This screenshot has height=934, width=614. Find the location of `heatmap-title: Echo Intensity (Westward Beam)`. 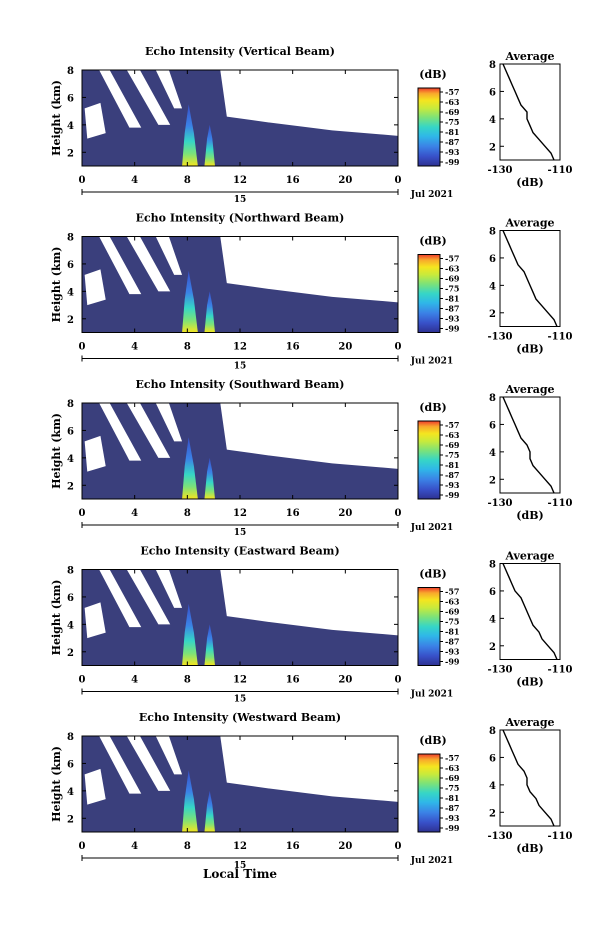

heatmap-title: Echo Intensity (Westward Beam) is located at coordinates (240, 717).